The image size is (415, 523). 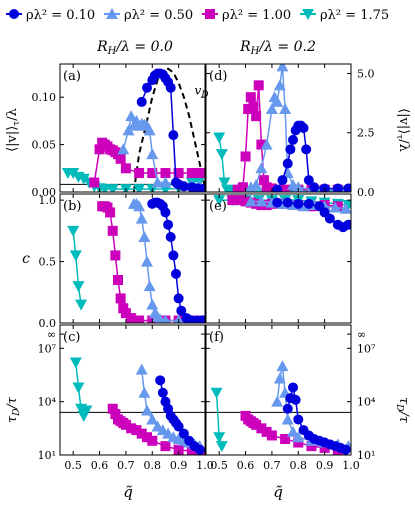 I want to click on x-tick-label: 0.6, so click(x=246, y=465).